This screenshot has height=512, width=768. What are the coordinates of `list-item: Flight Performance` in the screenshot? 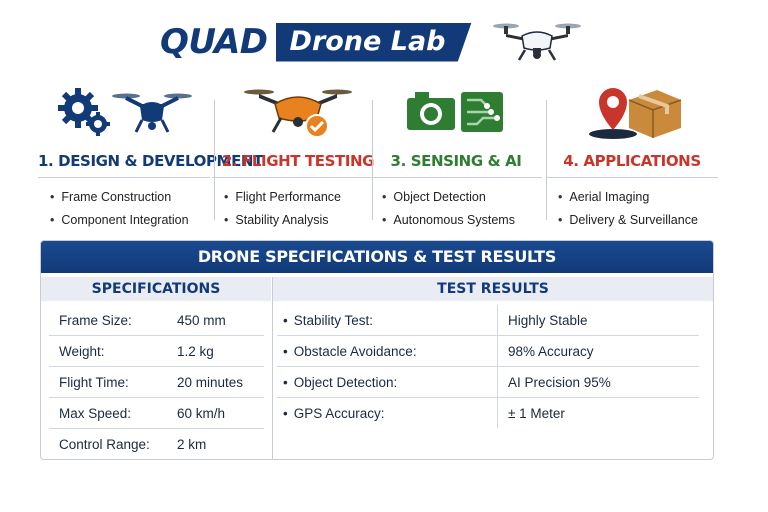 It's located at (298, 197).